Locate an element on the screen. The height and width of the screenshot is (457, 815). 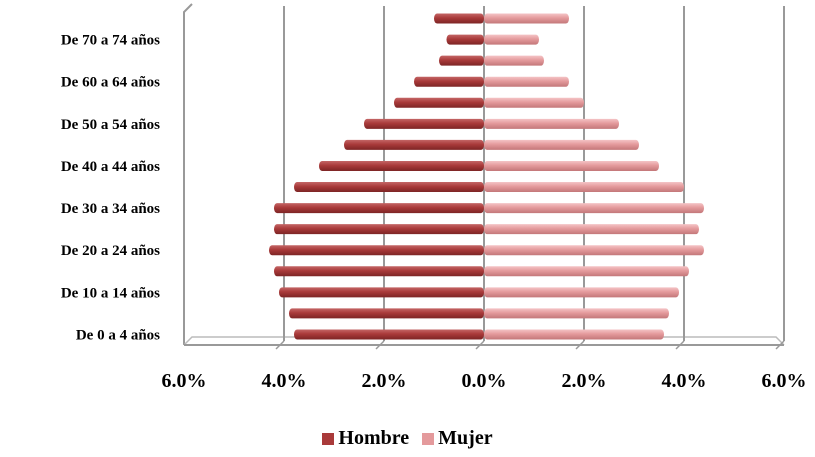
frame-left-wall is located at coordinates (188, 174).